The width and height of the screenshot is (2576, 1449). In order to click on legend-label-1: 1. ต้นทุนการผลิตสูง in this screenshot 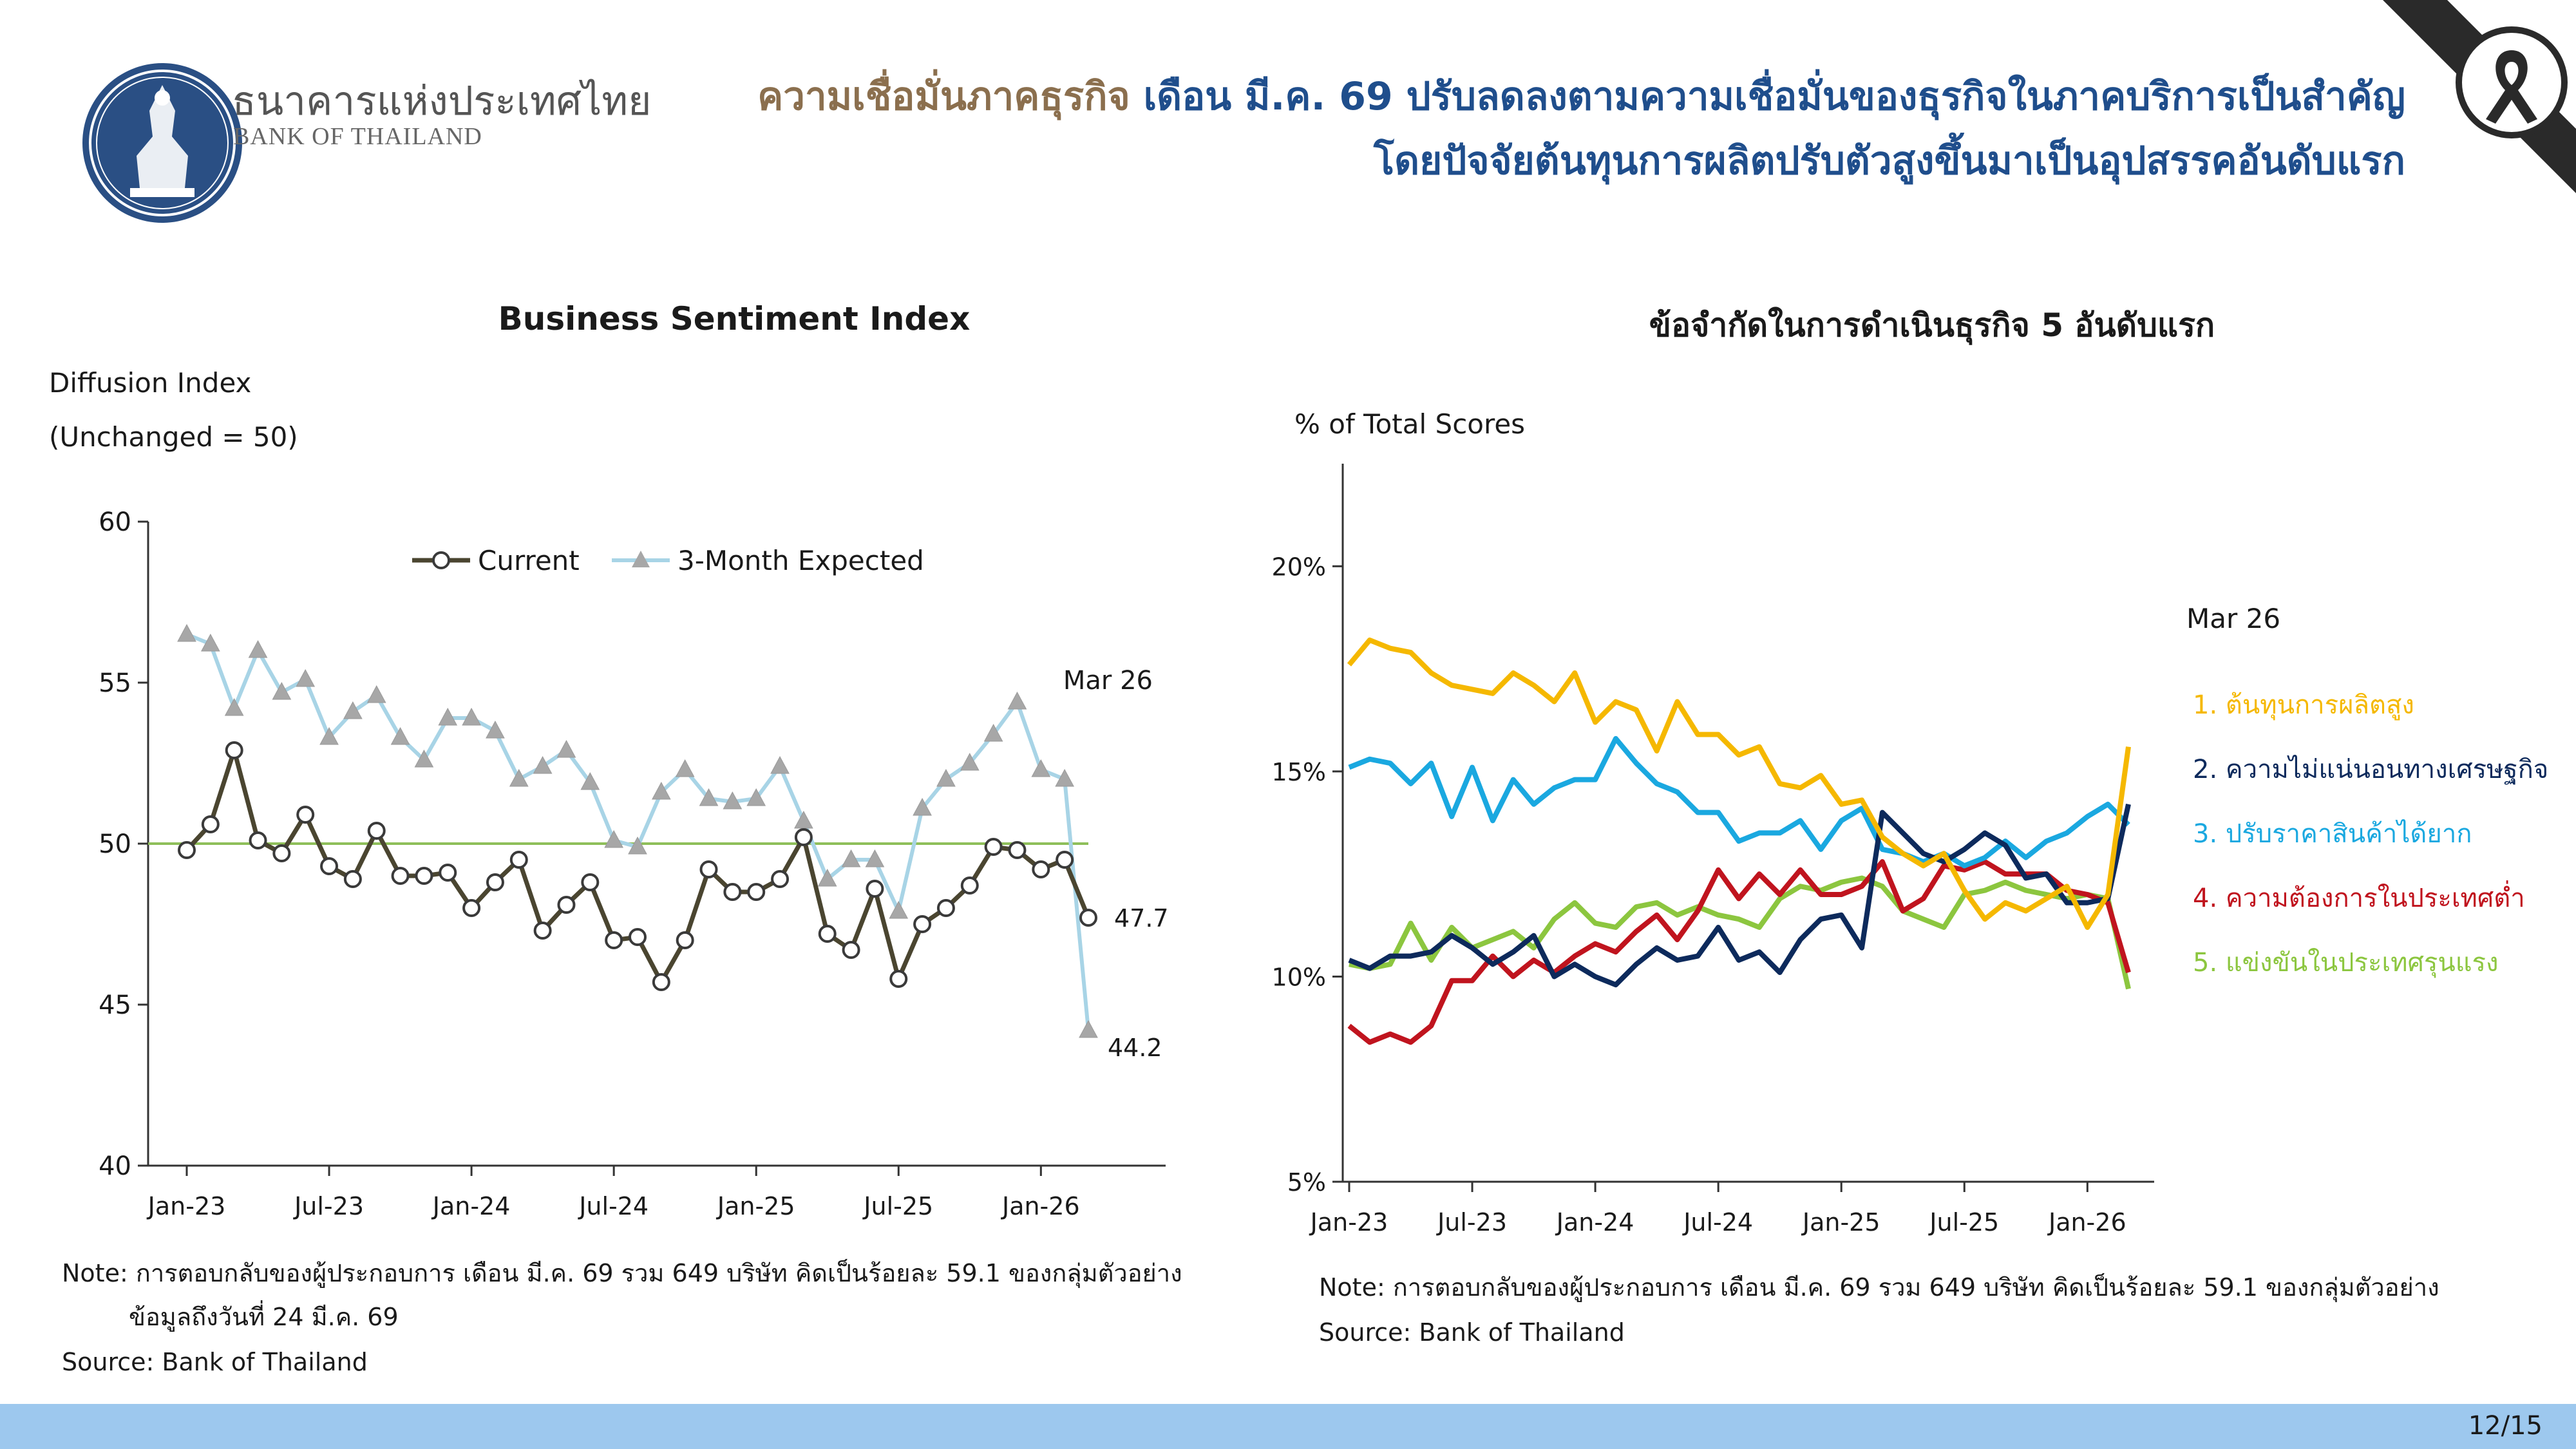, I will do `click(2303, 706)`.